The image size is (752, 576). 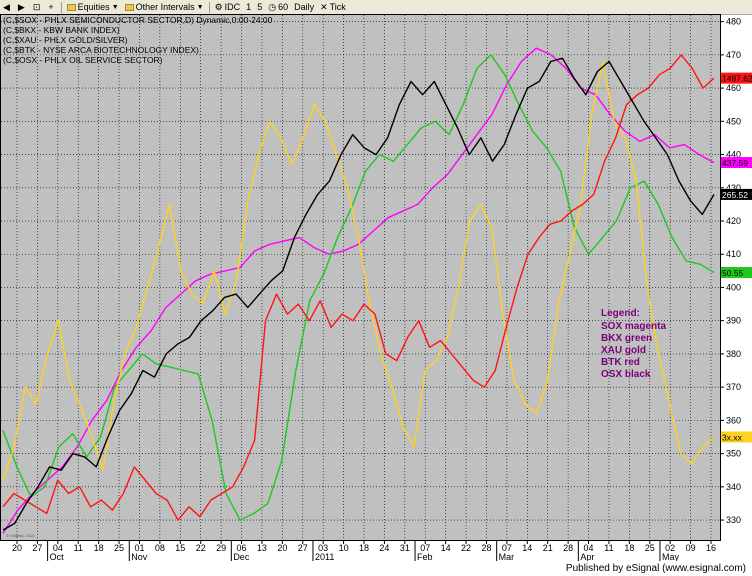 I want to click on x-tick-label: 06, so click(x=242, y=548).